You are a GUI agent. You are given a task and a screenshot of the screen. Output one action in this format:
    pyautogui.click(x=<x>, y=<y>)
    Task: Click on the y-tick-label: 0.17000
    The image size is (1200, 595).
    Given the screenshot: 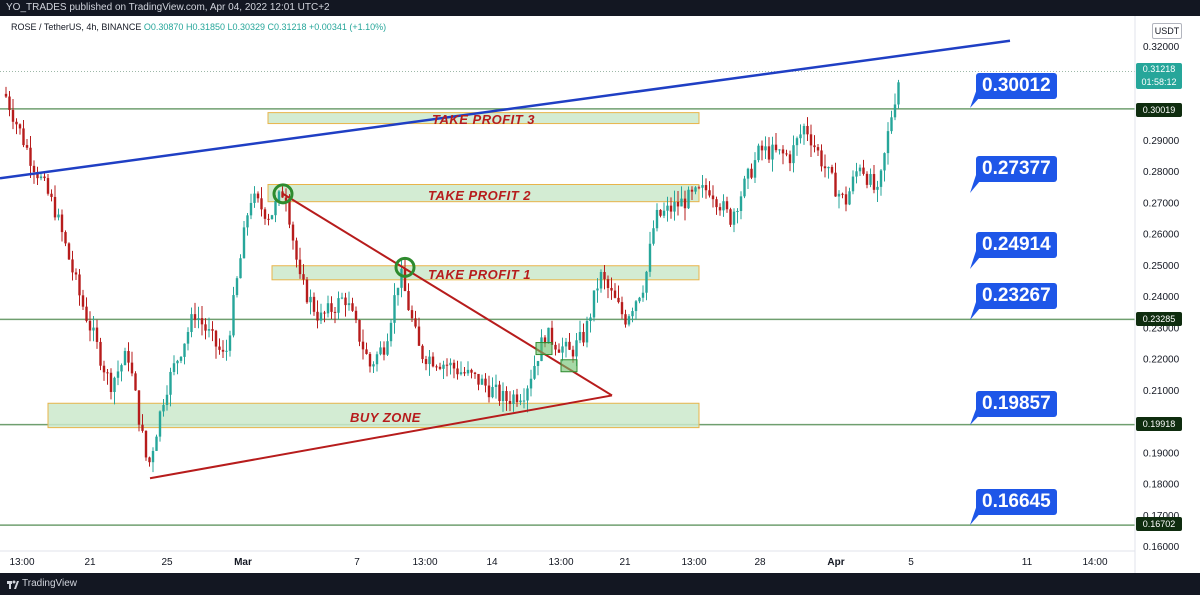 What is the action you would take?
    pyautogui.click(x=1161, y=516)
    